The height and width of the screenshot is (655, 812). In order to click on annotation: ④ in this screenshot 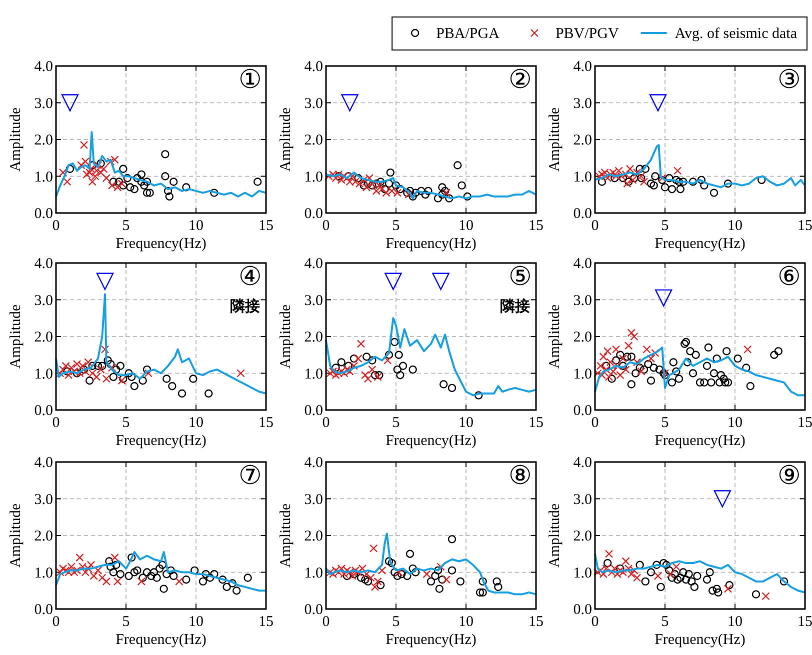, I will do `click(250, 276)`.